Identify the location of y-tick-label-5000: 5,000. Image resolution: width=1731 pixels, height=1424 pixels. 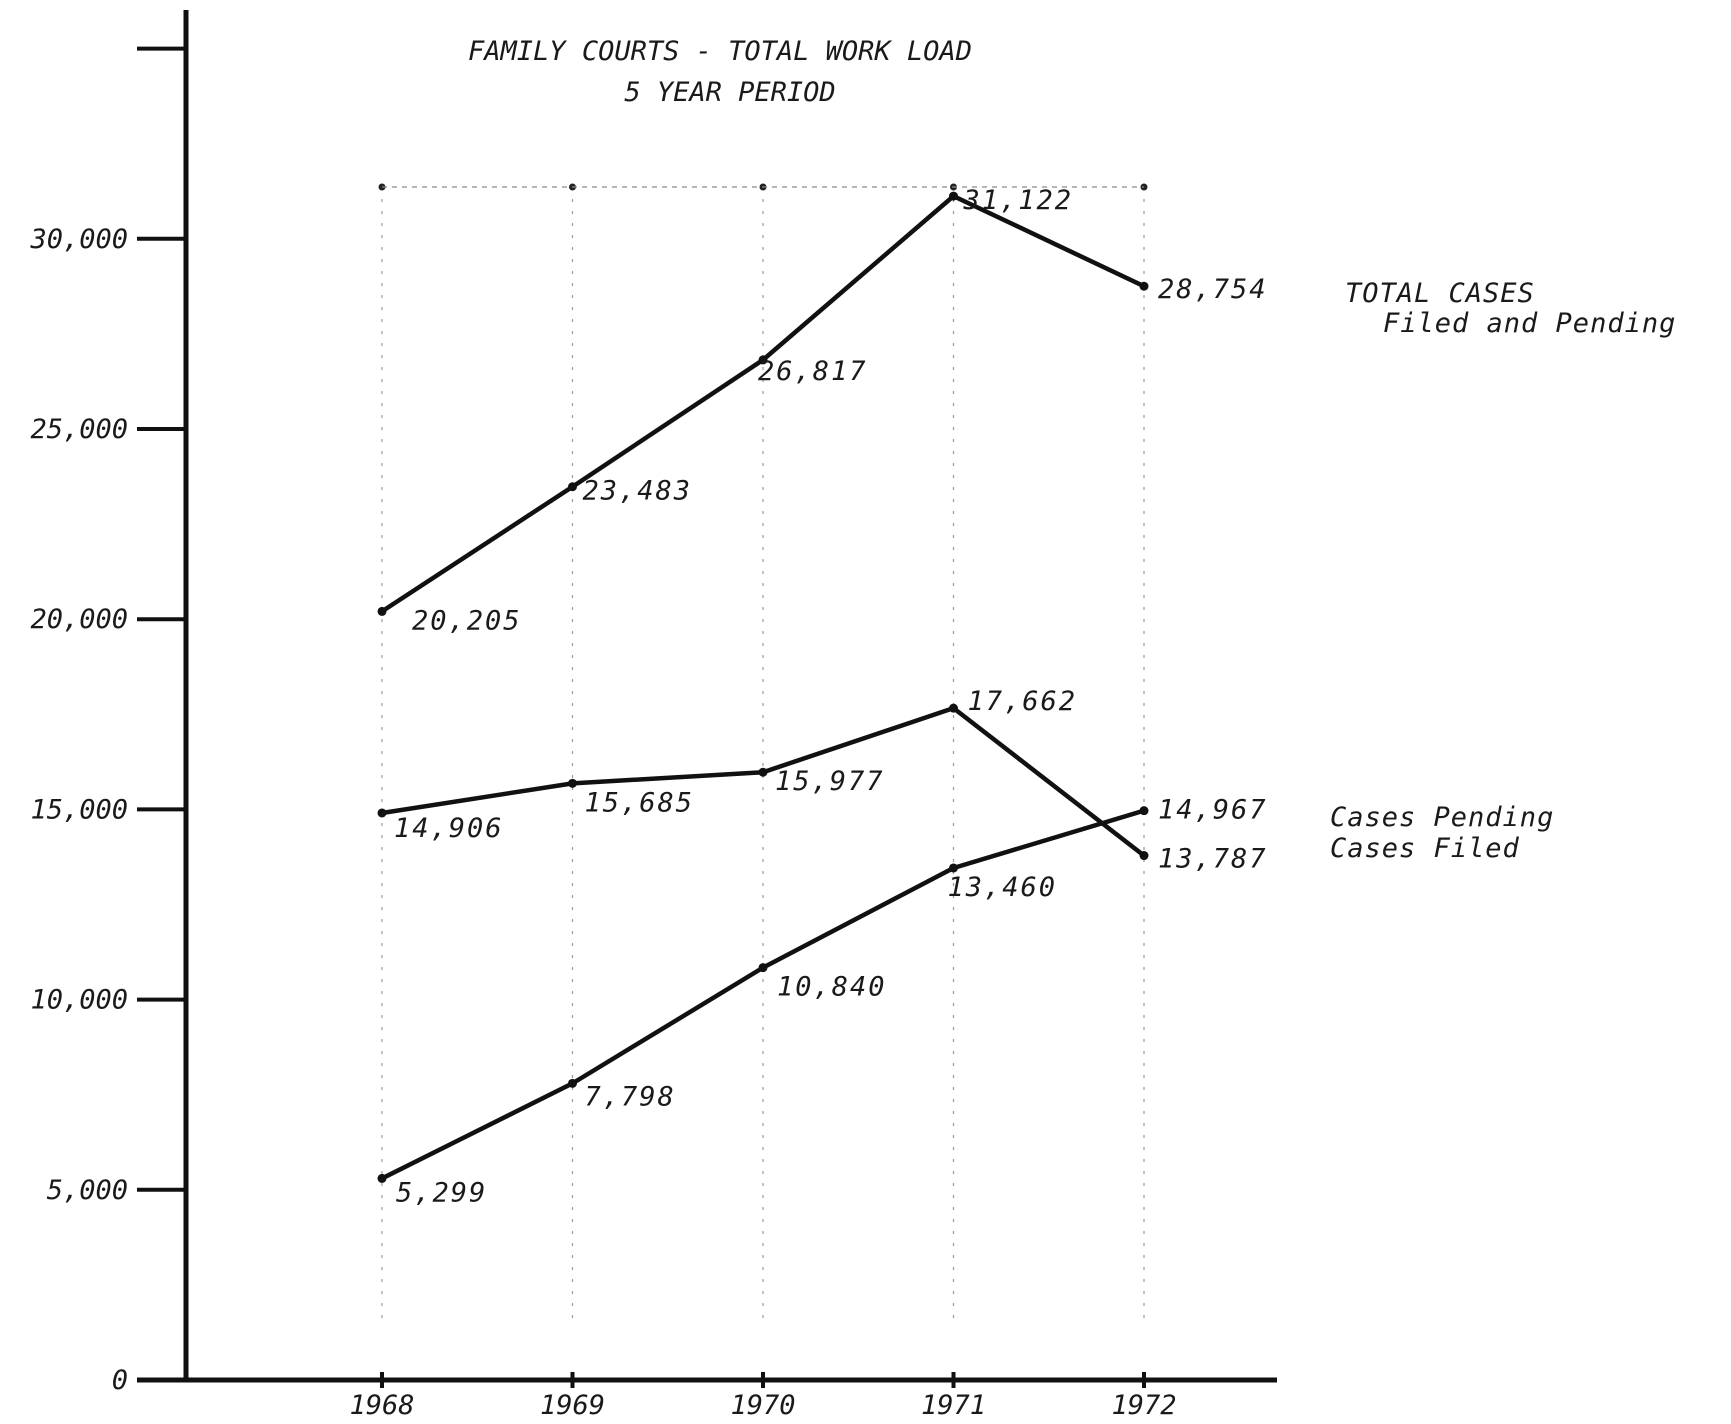
(87, 1190).